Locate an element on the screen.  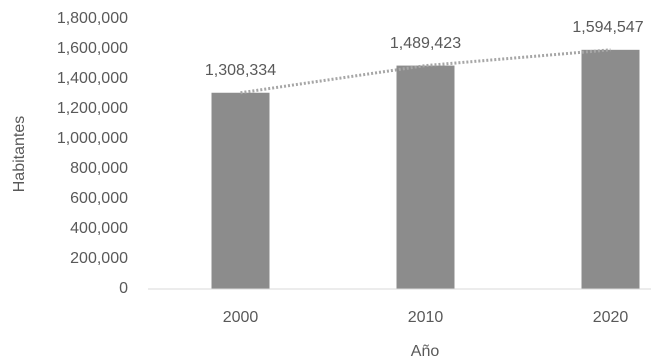
value-label: 1,489,423 is located at coordinates (425, 43).